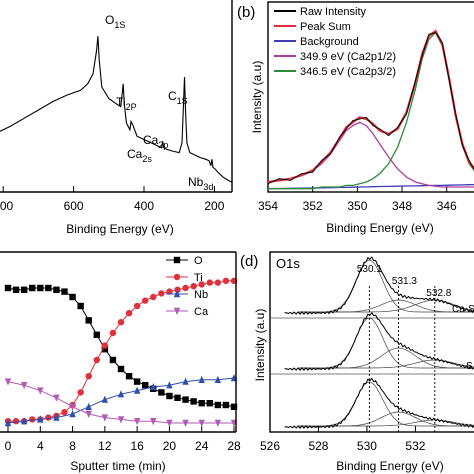  Describe the element at coordinates (348, 72) in the screenshot. I see `legend-entry: 346.5 eV (Ca2p3/2)` at that location.